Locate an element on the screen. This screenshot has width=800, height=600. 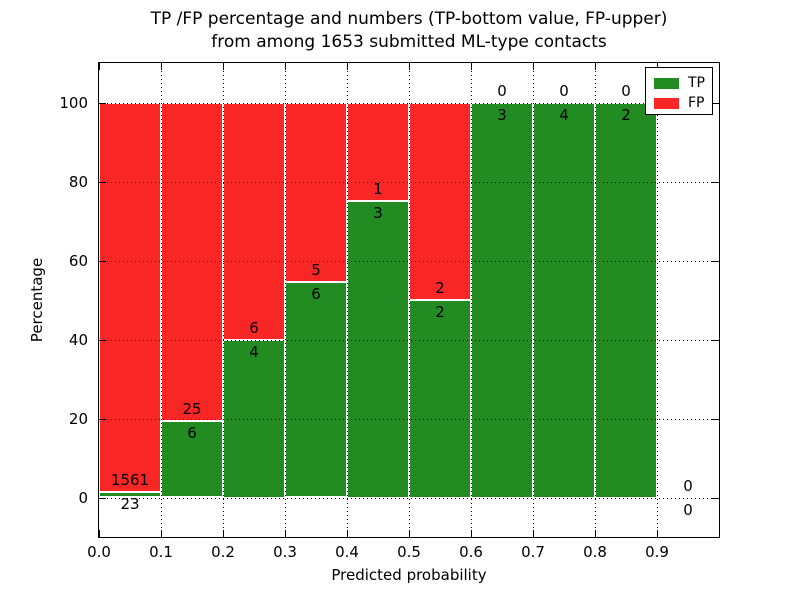
x-tick-label: 0.2 is located at coordinates (223, 552).